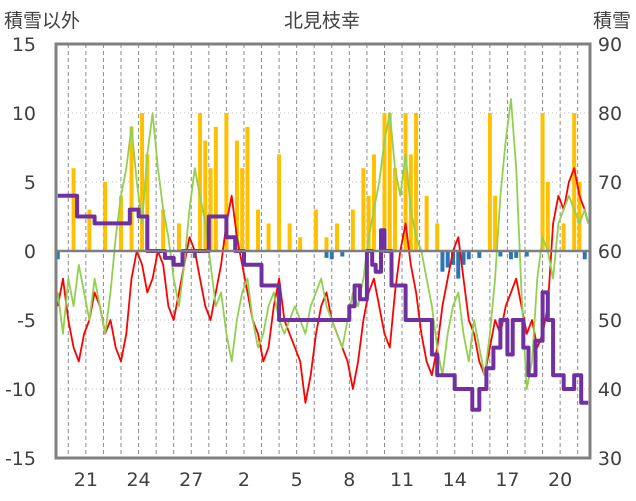 This screenshot has width=636, height=501. What do you see at coordinates (610, 459) in the screenshot?
I see `right-tick-label: 30` at bounding box center [610, 459].